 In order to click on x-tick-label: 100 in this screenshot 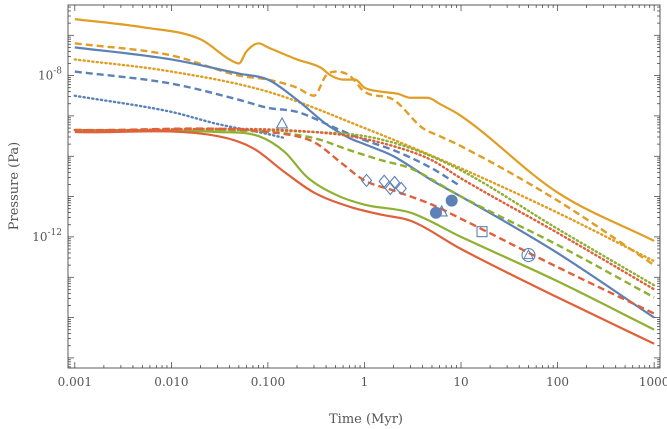, I will do `click(557, 382)`.